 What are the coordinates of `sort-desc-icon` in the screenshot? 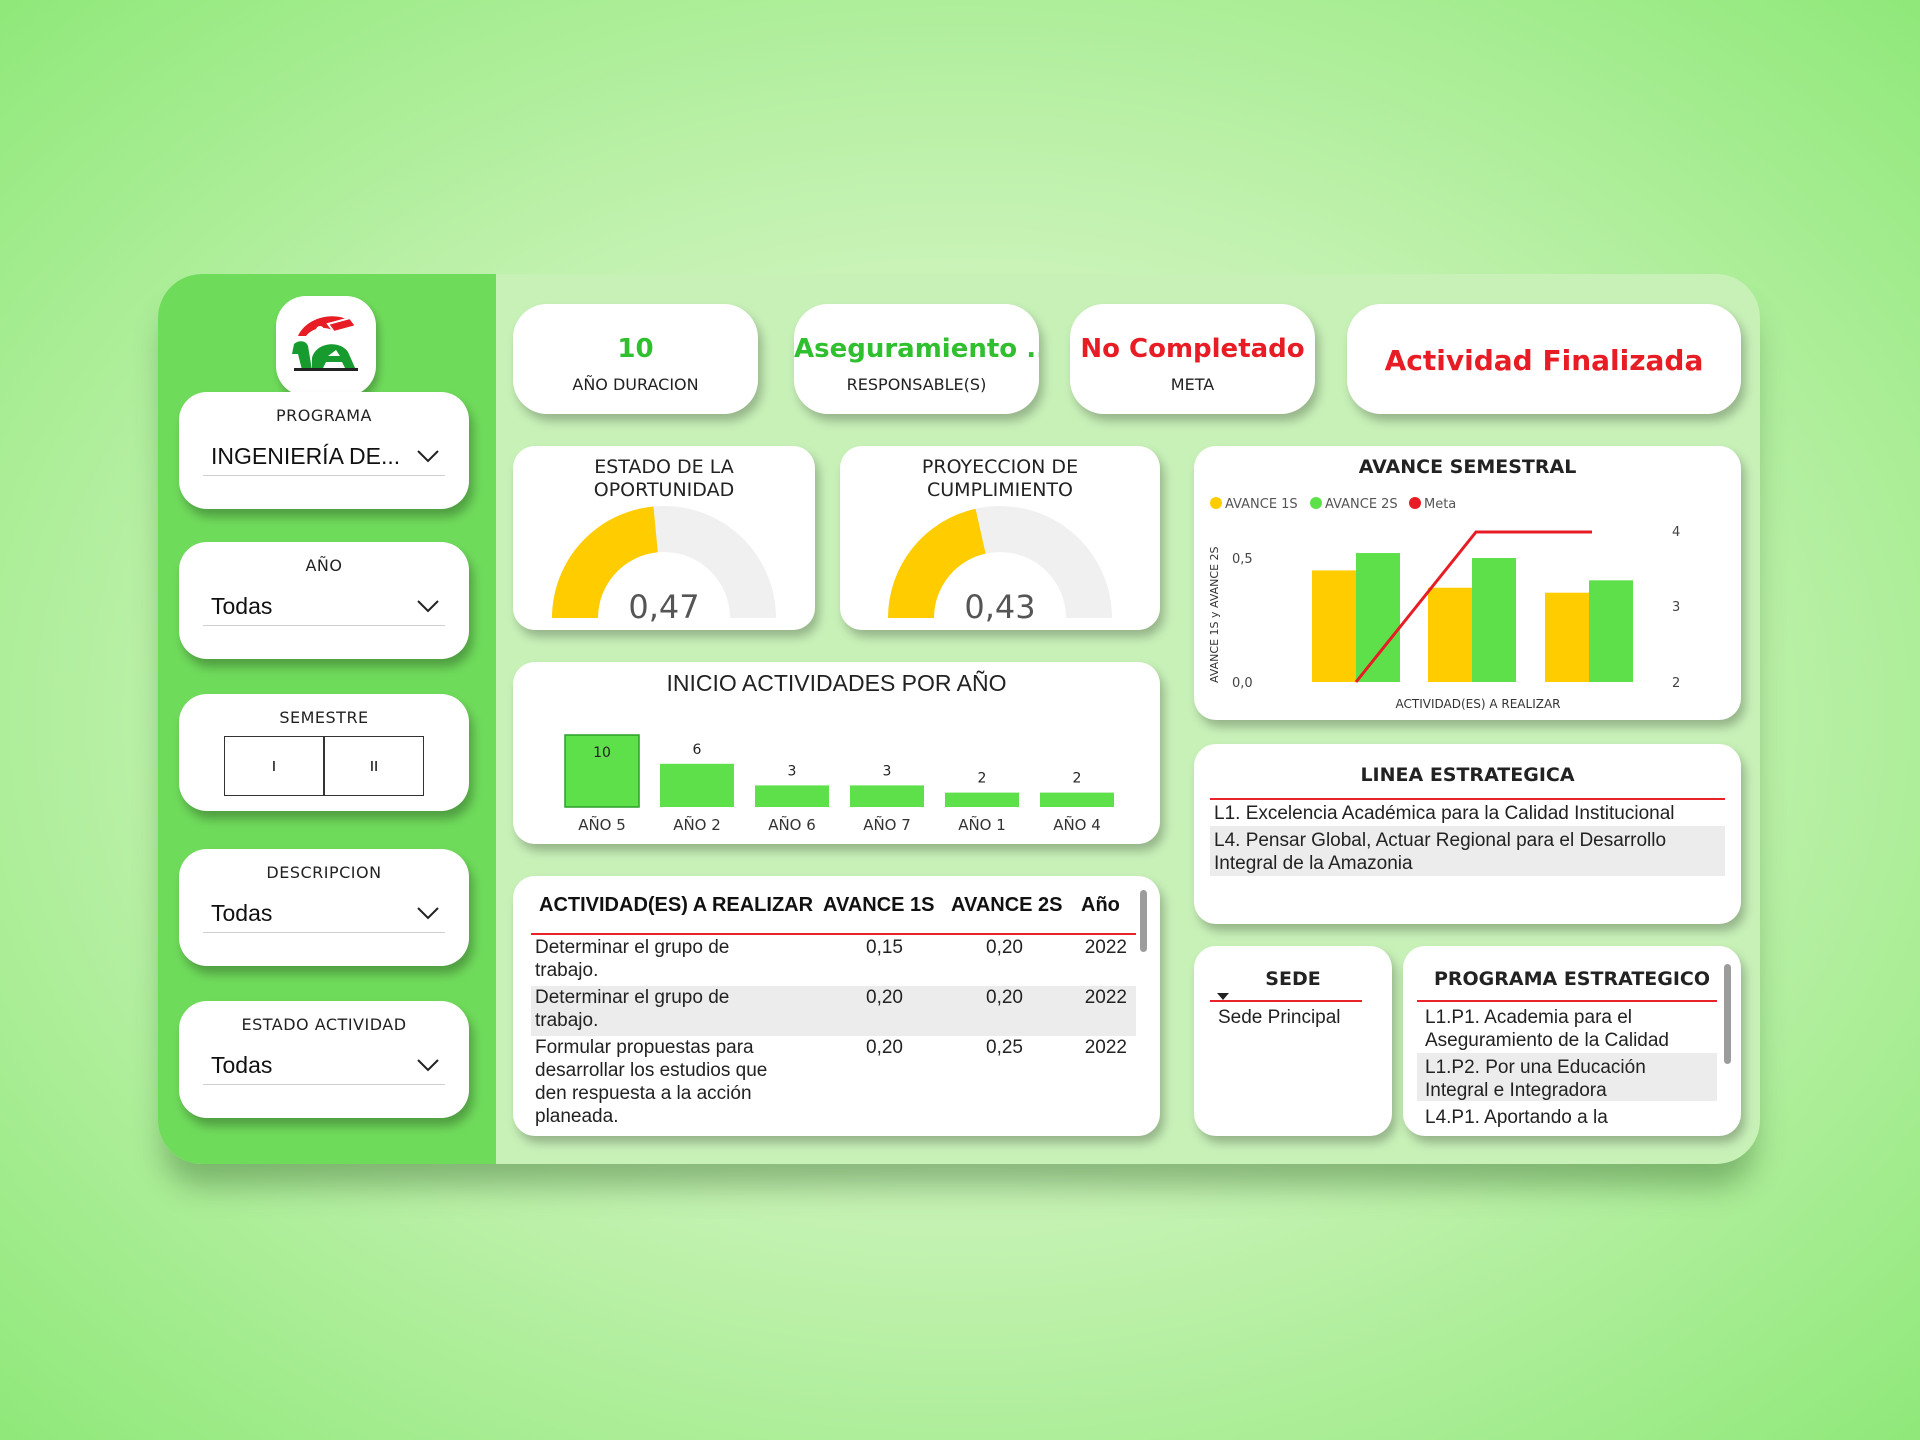 It's located at (1223, 997).